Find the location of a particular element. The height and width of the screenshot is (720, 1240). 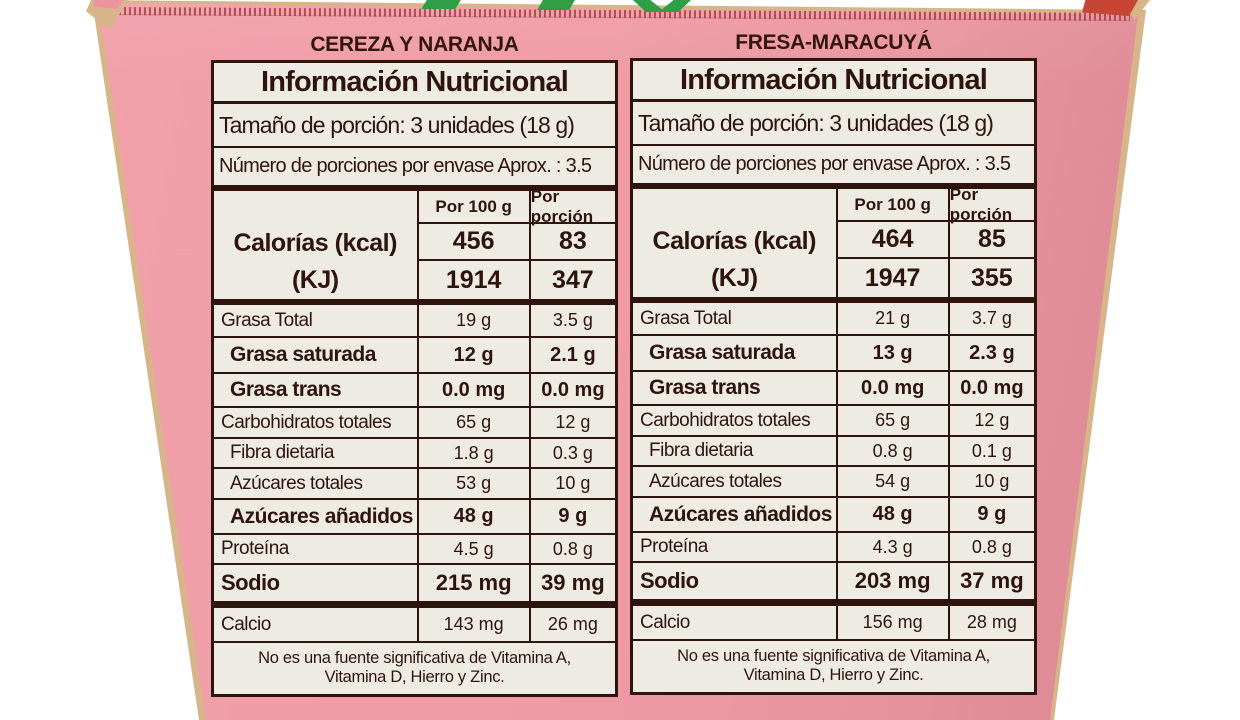

calories-label: Calorías (kcal) (KJ) is located at coordinates (316, 245).